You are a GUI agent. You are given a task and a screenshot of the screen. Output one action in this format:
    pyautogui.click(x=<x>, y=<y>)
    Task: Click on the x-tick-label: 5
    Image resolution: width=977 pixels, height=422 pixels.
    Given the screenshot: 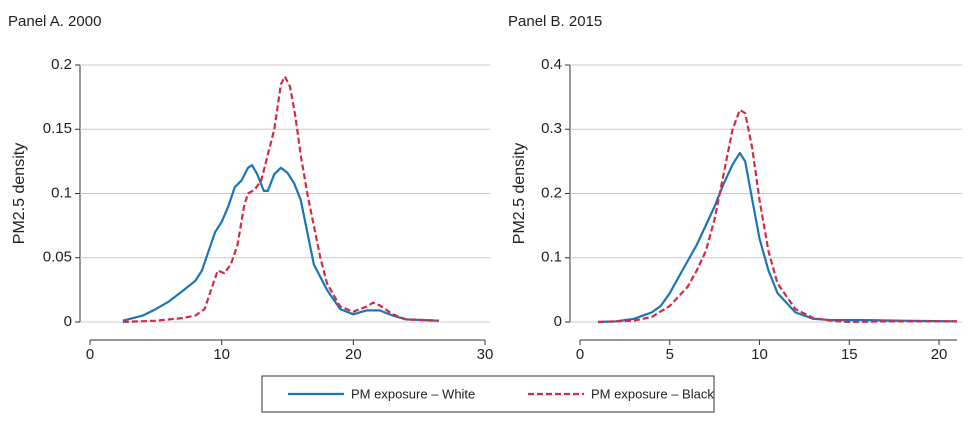 What is the action you would take?
    pyautogui.click(x=670, y=354)
    